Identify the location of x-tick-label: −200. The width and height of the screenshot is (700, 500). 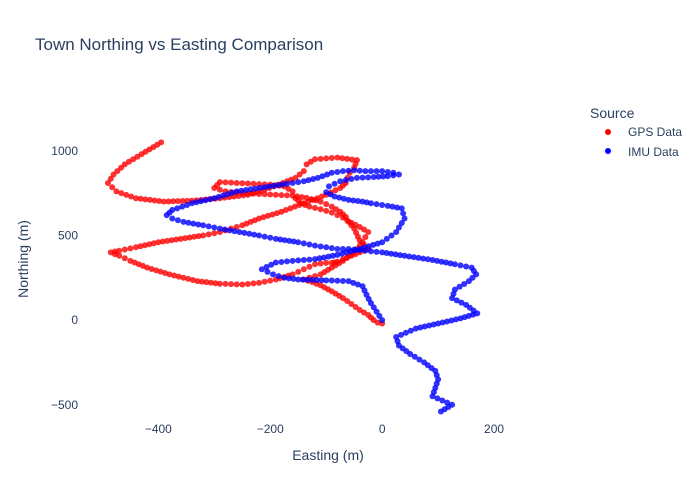
(270, 429).